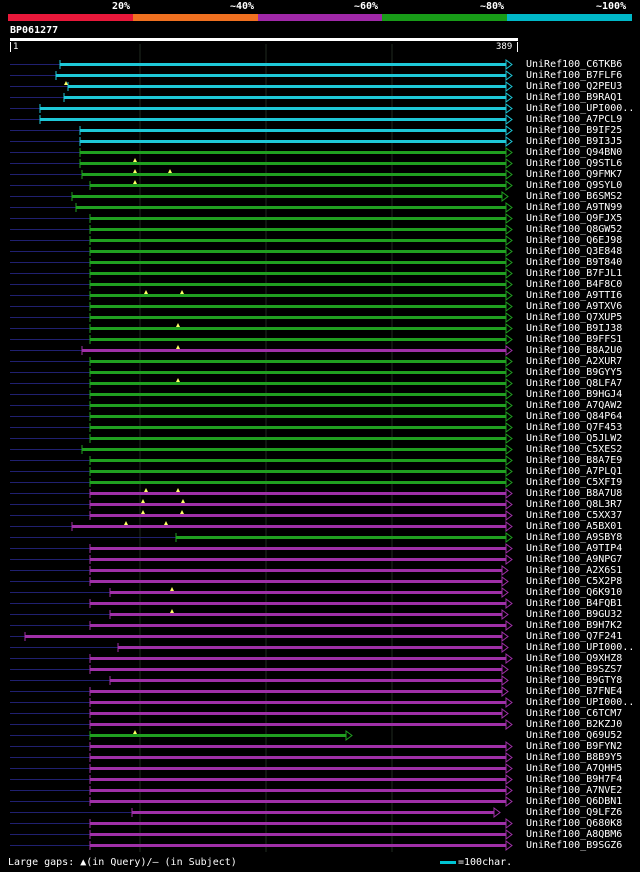 The height and width of the screenshot is (872, 640). Describe the element at coordinates (320, 746) in the screenshot. I see `hit-row: UniRef100_B9FYN2` at that location.